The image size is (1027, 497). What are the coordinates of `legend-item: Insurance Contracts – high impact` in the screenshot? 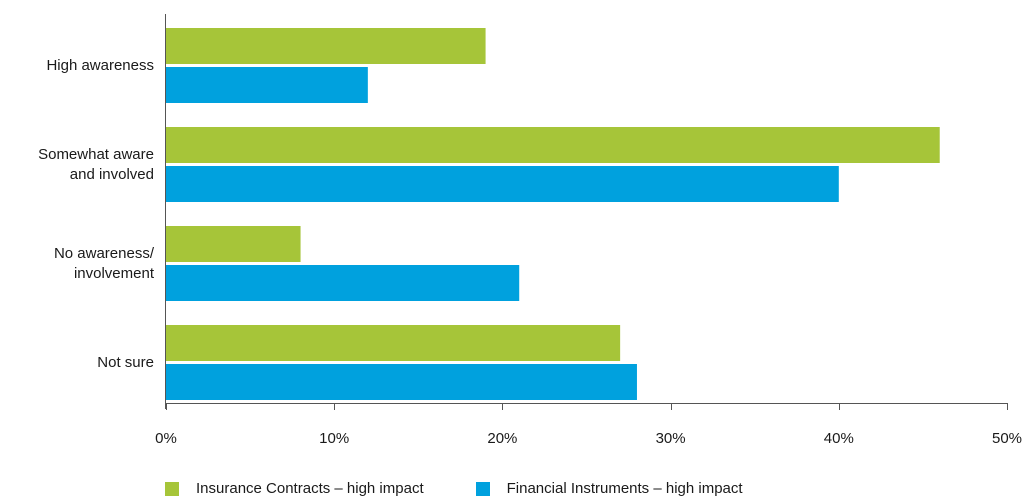 It's located at (294, 488).